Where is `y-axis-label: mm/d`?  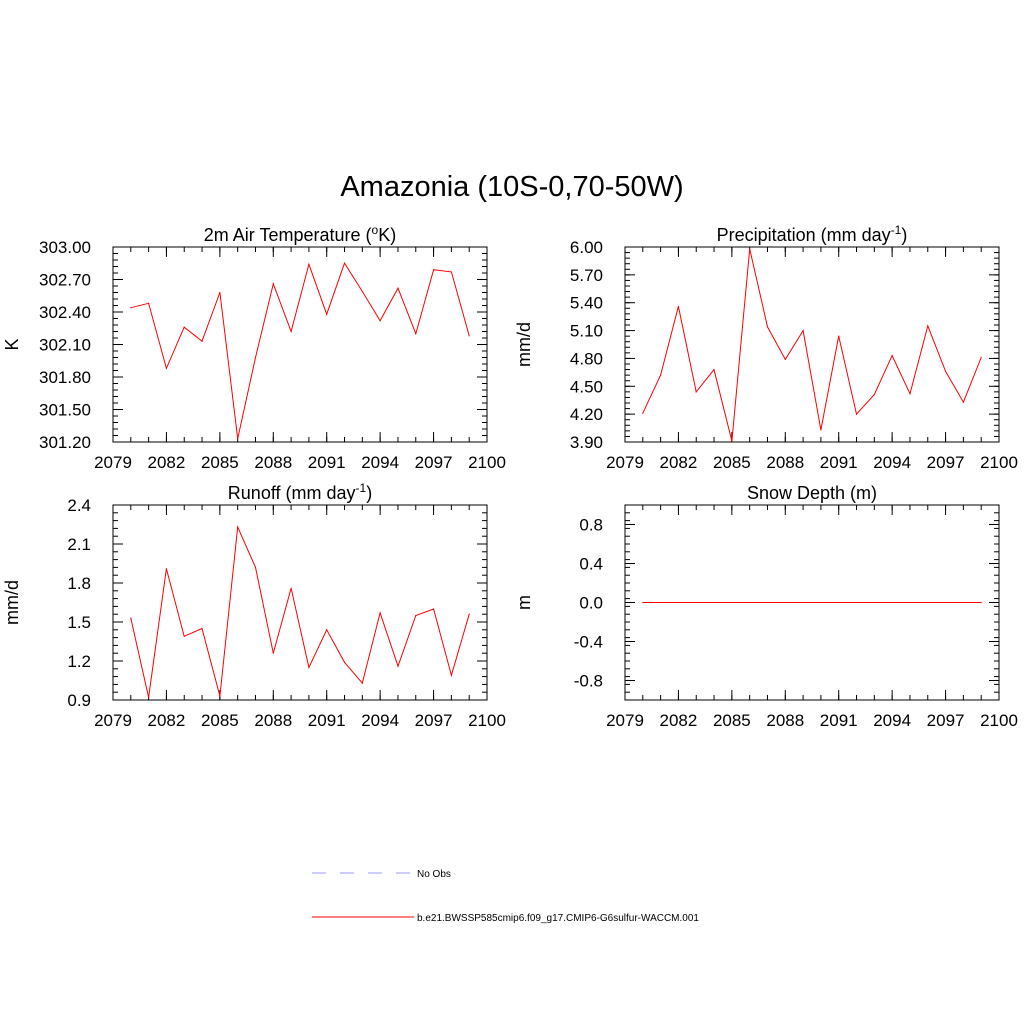 y-axis-label: mm/d is located at coordinates (524, 344).